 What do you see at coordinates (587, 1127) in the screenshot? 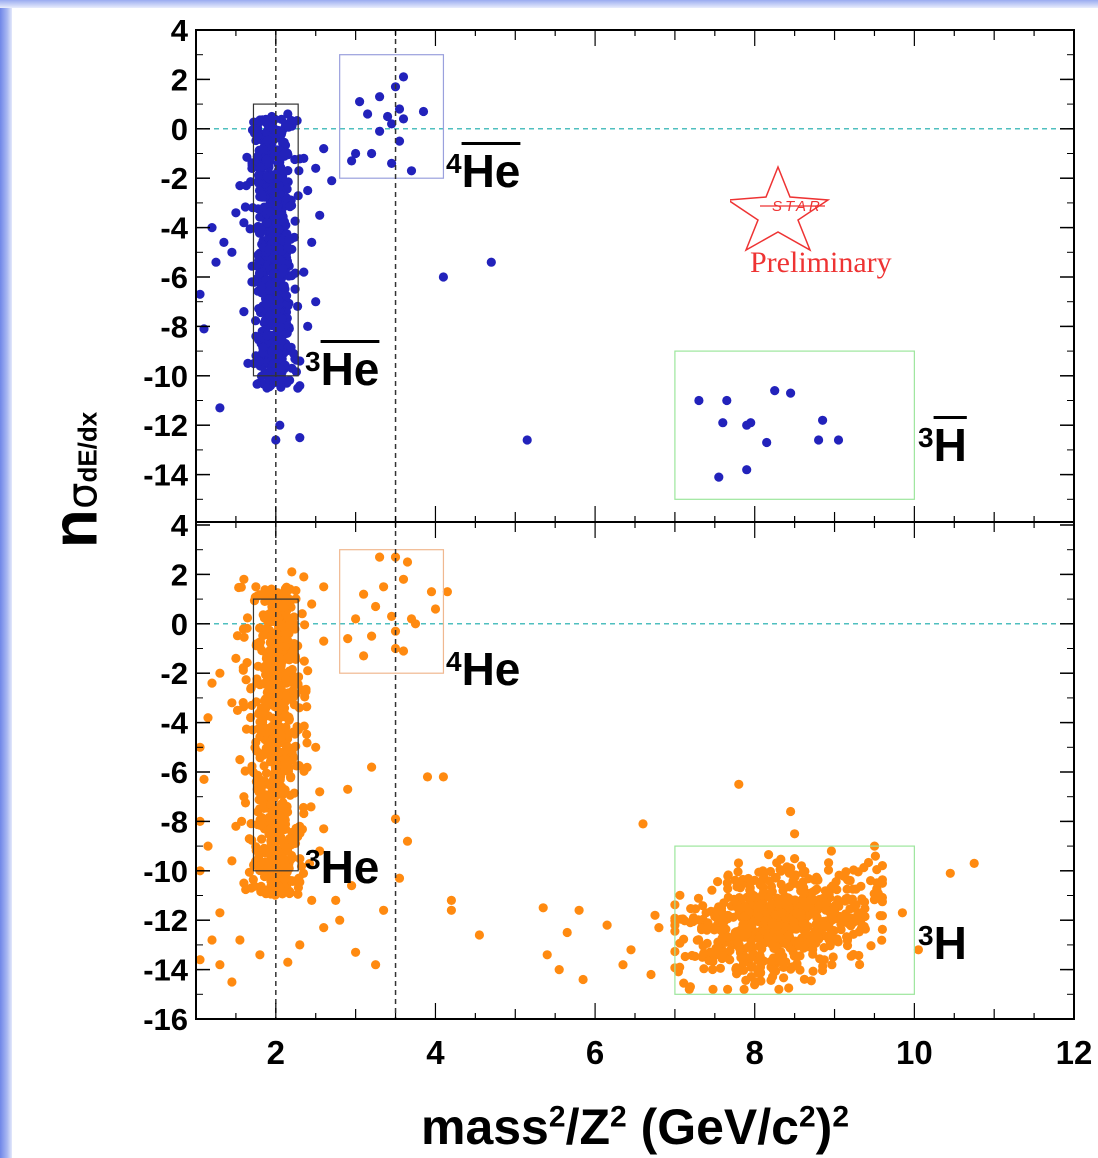
I see `x-axis-label-z: /Z` at bounding box center [587, 1127].